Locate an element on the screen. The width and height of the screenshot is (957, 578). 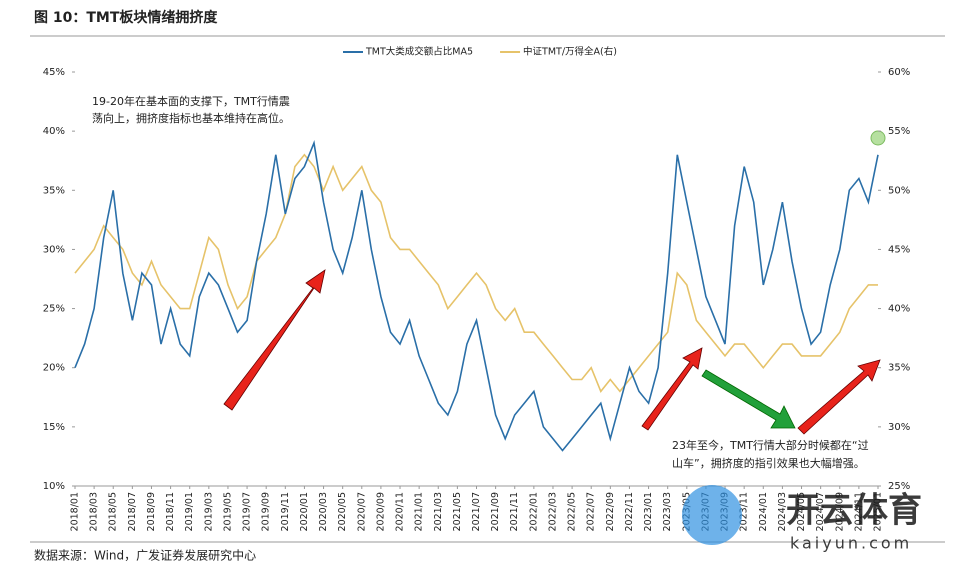
x-tick-label: 2020/11 is located at coordinates (400, 511).